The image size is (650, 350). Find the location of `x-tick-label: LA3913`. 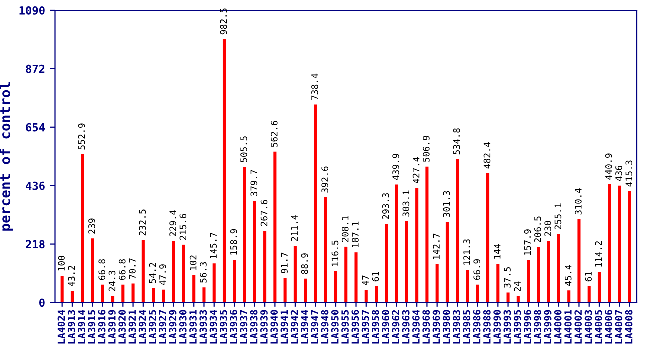

x-tick-label: LA3913 is located at coordinates (72, 327).